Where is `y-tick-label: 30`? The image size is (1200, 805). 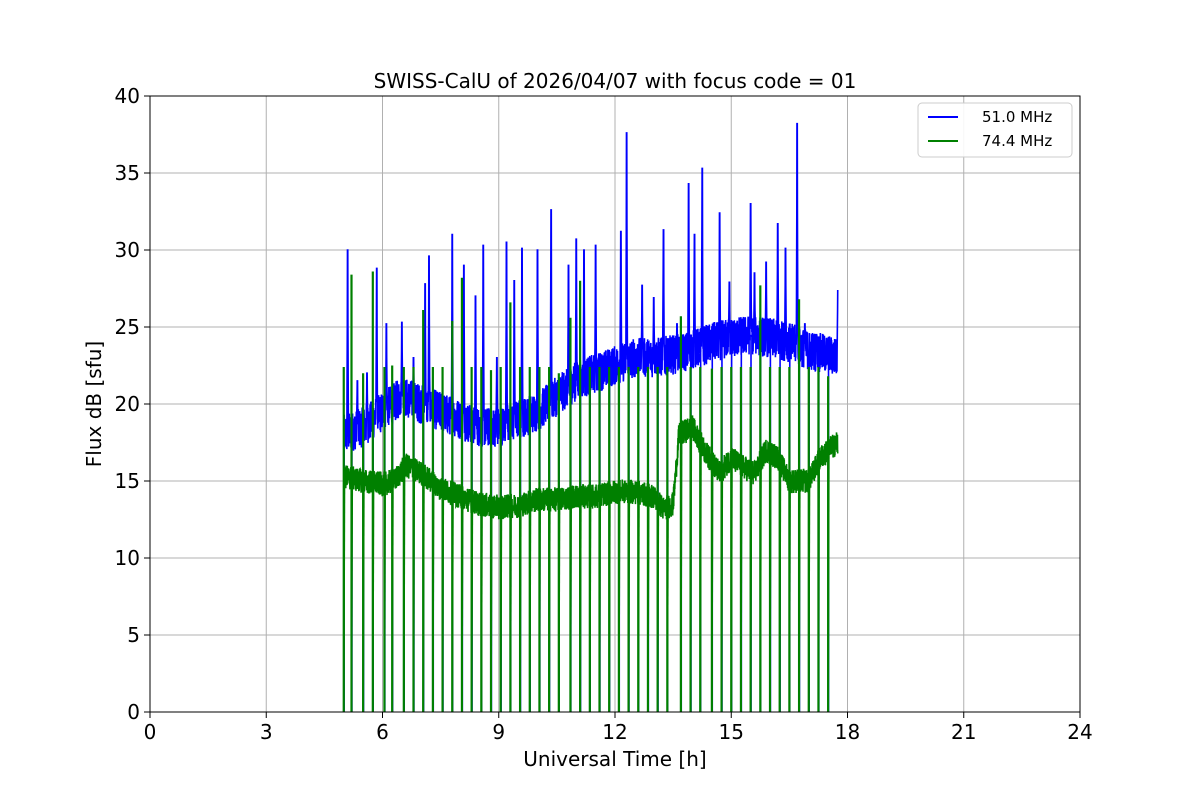
y-tick-label: 30 is located at coordinates (127, 250).